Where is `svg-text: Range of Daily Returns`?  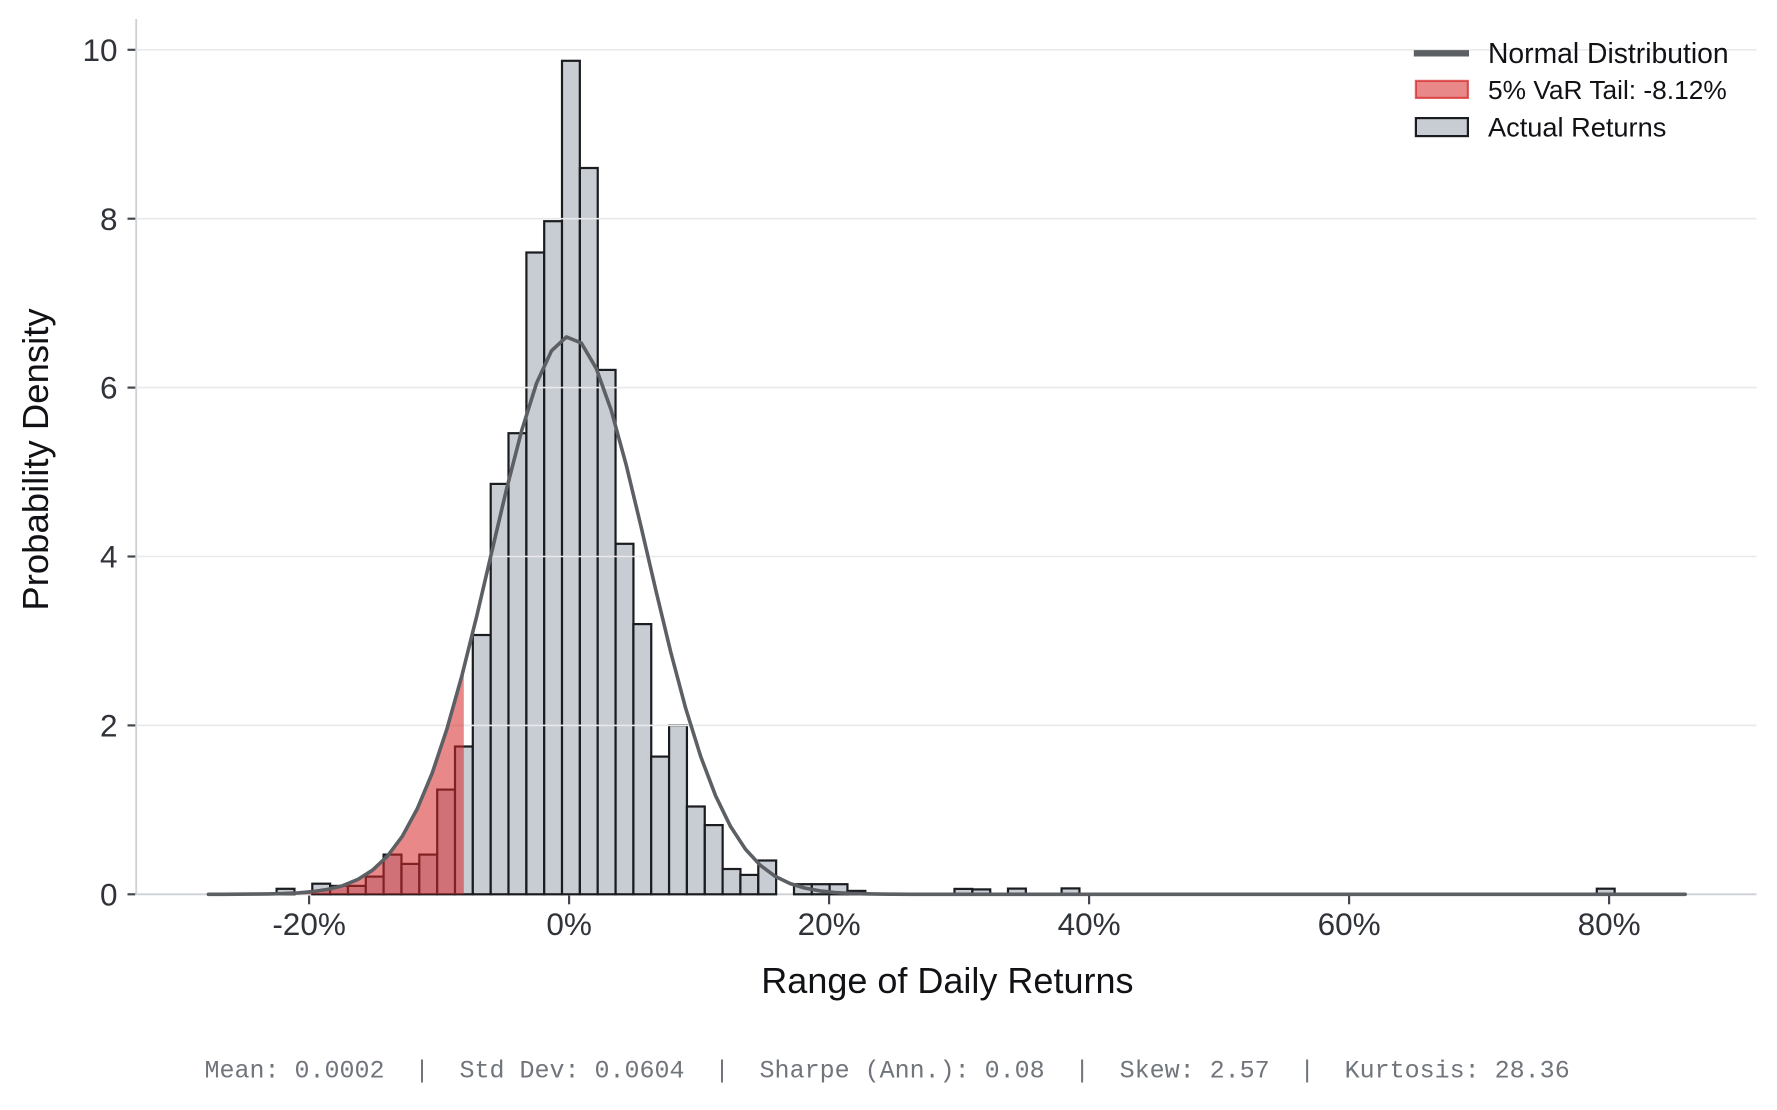
svg-text: Range of Daily Returns is located at coordinates (947, 980).